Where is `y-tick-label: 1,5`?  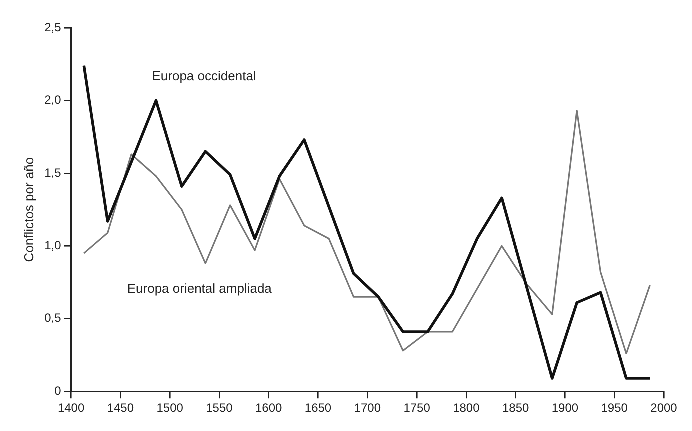
y-tick-label: 1,5 is located at coordinates (53, 173).